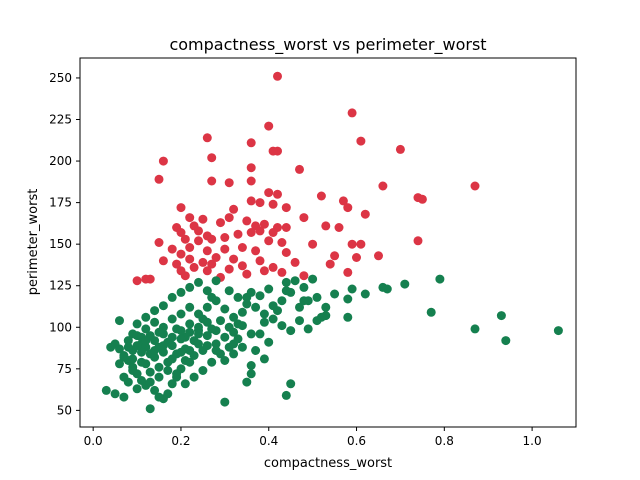 The image size is (640, 480). Describe the element at coordinates (64, 410) in the screenshot. I see `y-tick-label-0: 50` at that location.